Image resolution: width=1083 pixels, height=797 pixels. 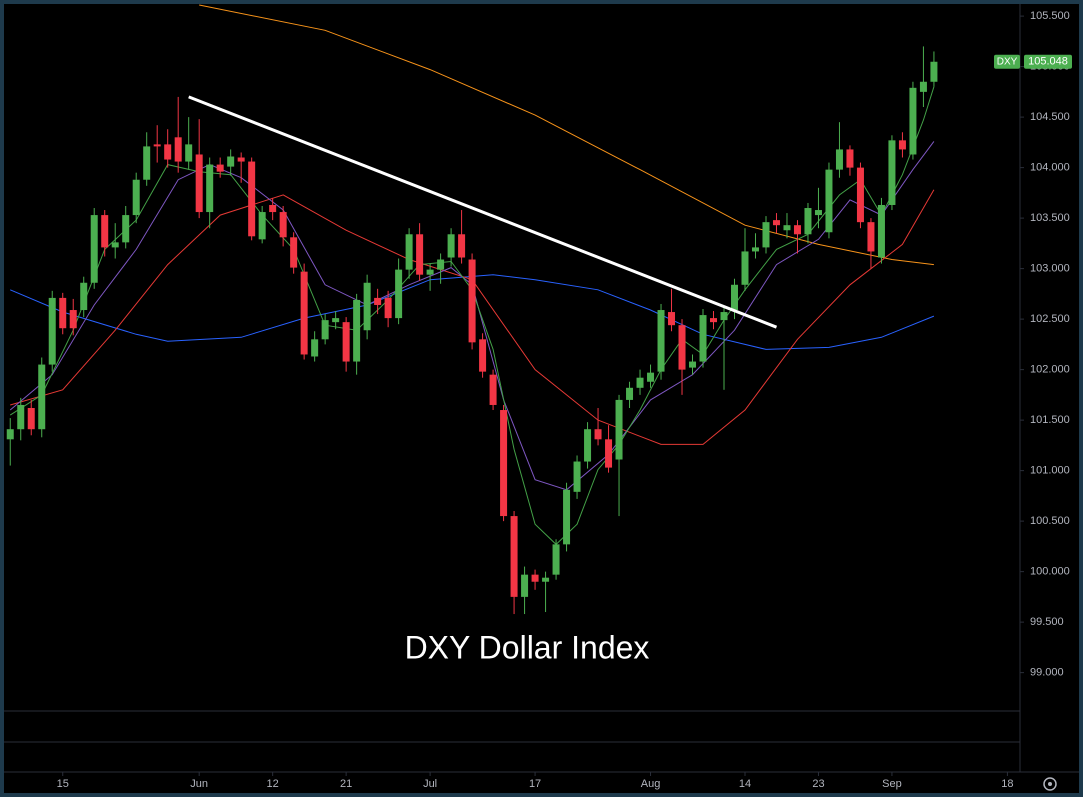 I want to click on x-tick-label: Sep, so click(x=892, y=784).